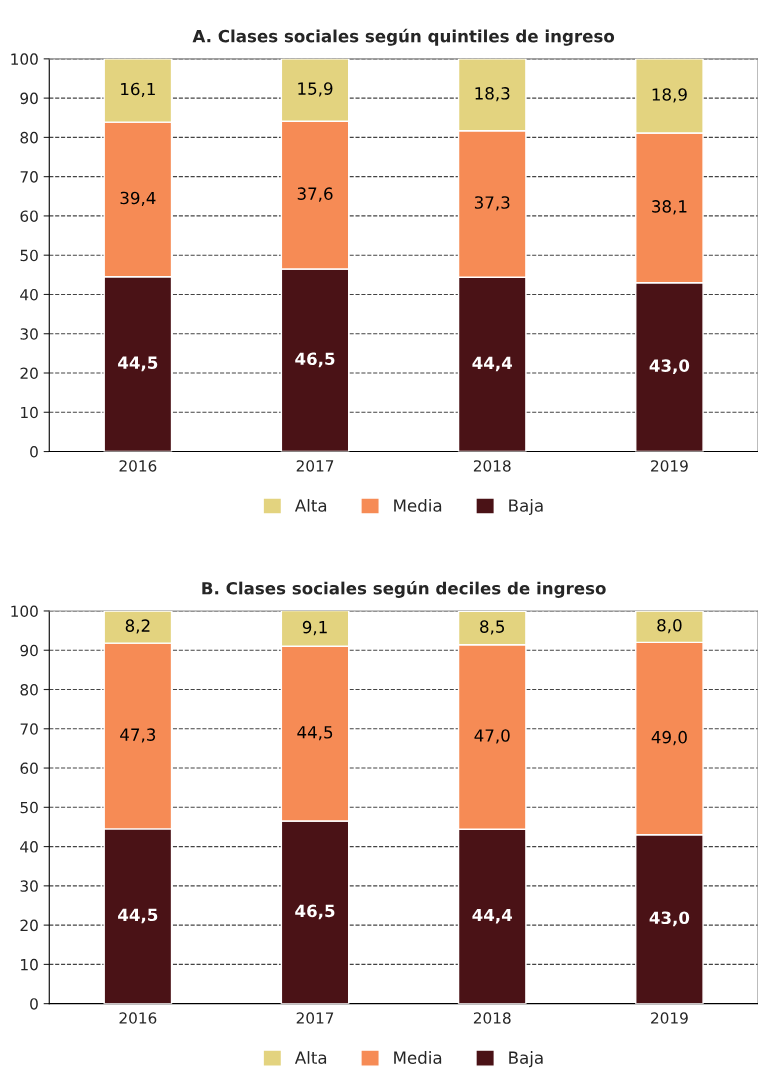 This screenshot has height=1070, width=758. I want to click on data-label: 8,0, so click(669, 626).